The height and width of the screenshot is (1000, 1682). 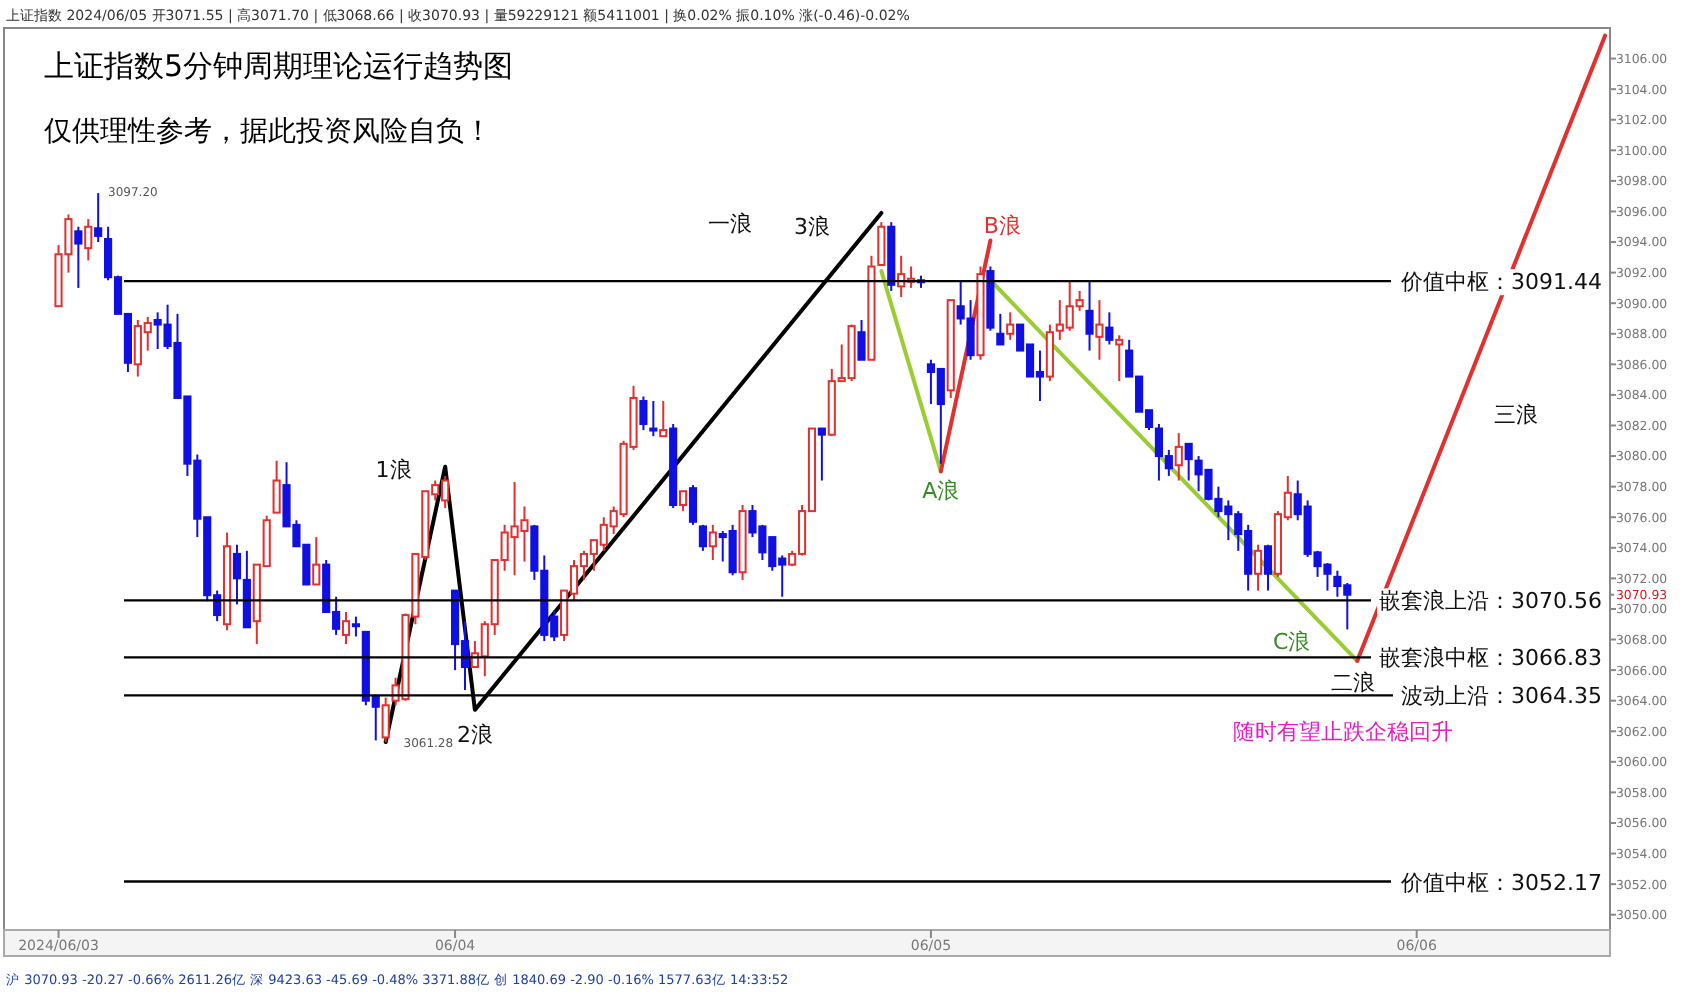 I want to click on ref-line-label: 嵌套浪上沿：3070.56, so click(x=1490, y=601).